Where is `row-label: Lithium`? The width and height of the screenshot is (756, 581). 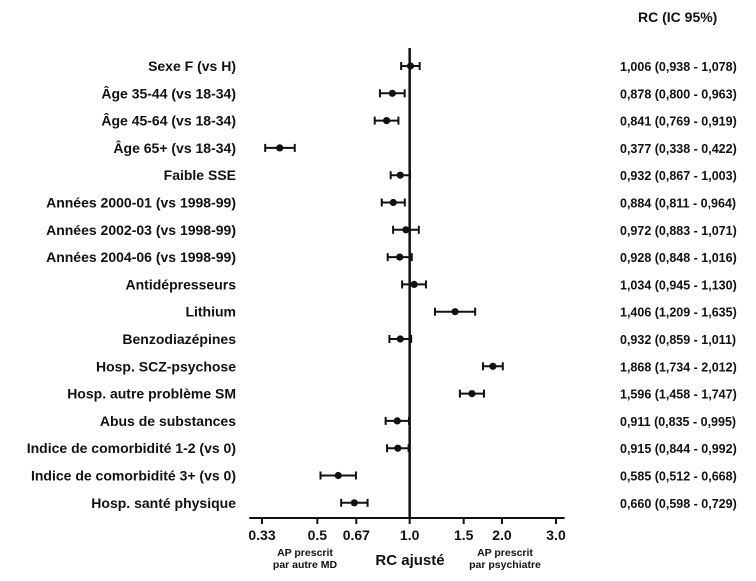
row-label: Lithium is located at coordinates (210, 312).